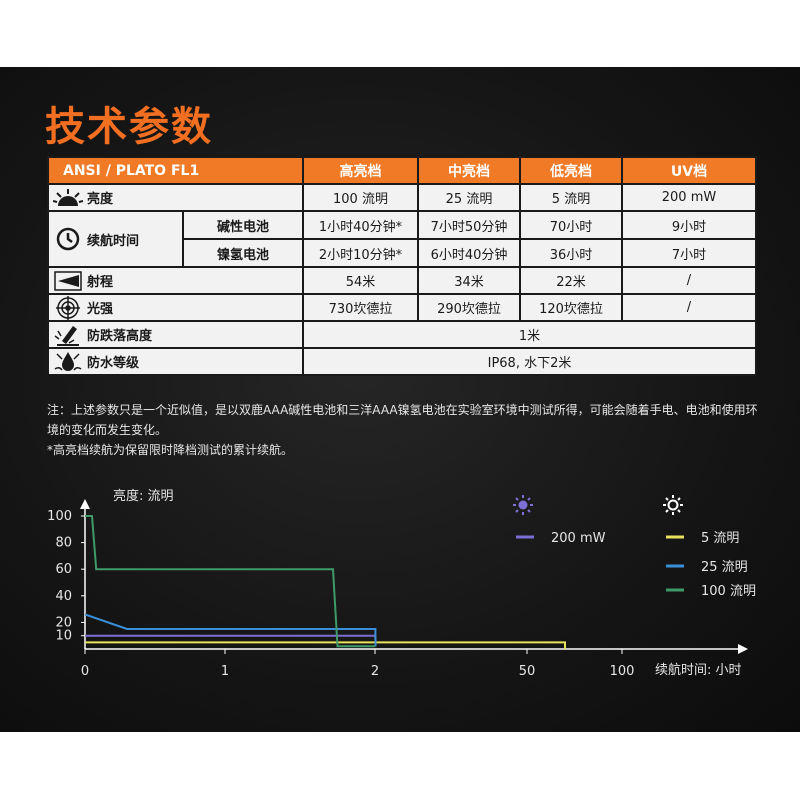 The image size is (800, 800). What do you see at coordinates (100, 282) in the screenshot?
I see `row-label-throw: 射程` at bounding box center [100, 282].